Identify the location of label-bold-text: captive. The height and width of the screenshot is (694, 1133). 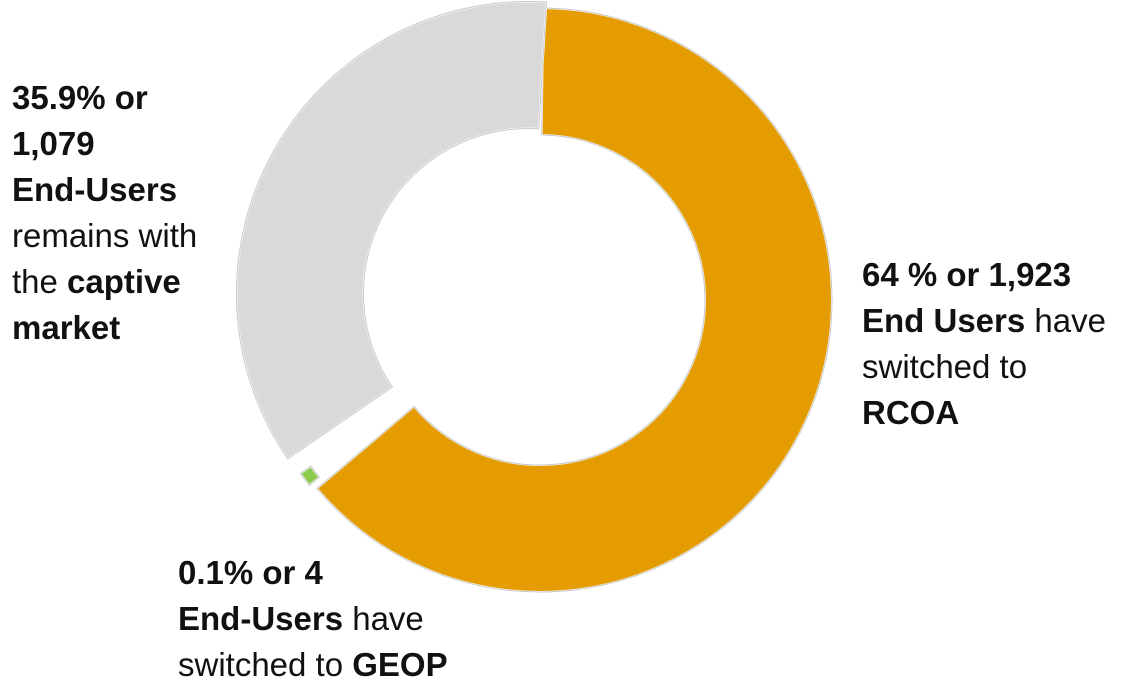
(124, 281).